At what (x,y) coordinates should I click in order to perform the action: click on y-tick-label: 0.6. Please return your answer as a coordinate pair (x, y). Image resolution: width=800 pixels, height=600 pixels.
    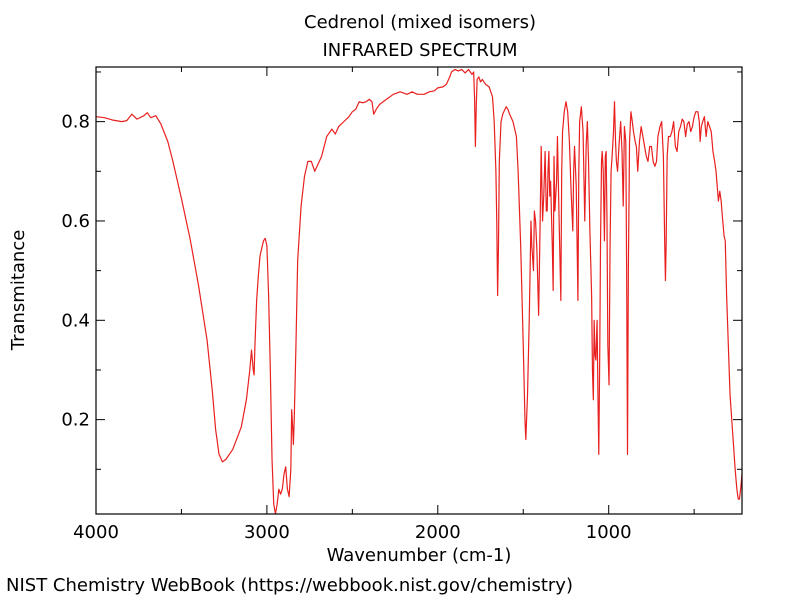
    Looking at the image, I should click on (75, 221).